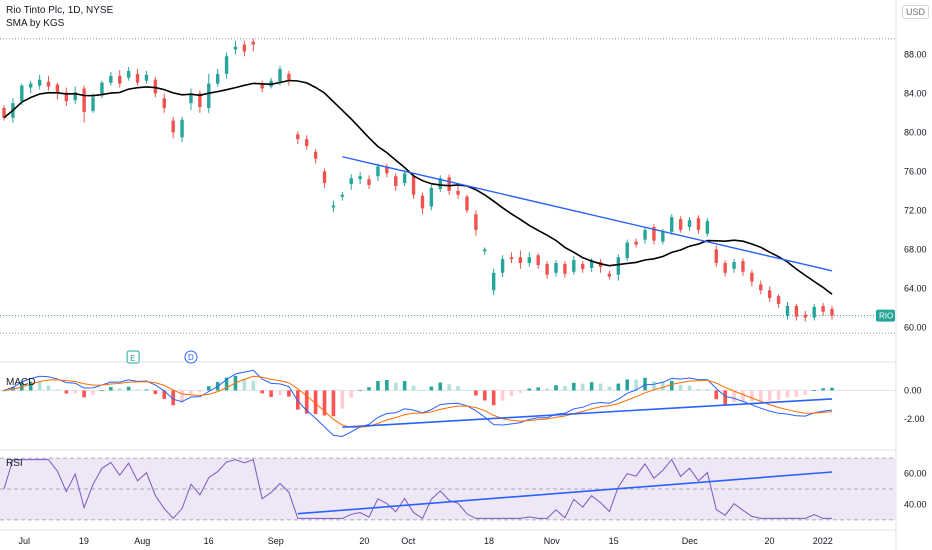  Describe the element at coordinates (565, 493) in the screenshot. I see `rsi-trendline` at that location.